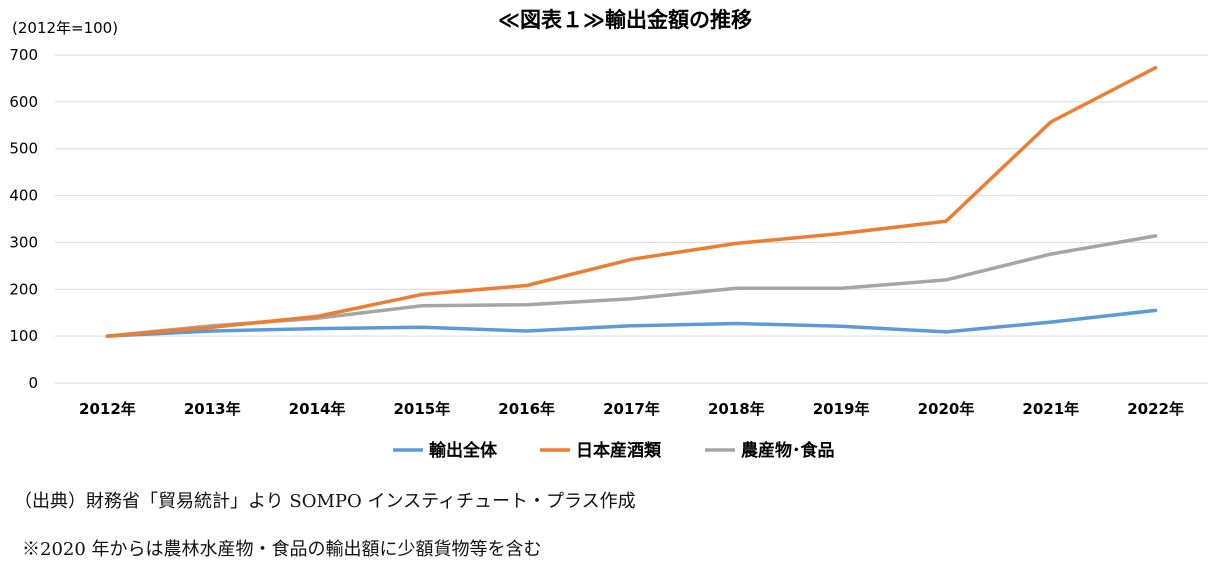 The image size is (1231, 569). Describe the element at coordinates (23, 289) in the screenshot. I see `y-tick-label: 200` at that location.